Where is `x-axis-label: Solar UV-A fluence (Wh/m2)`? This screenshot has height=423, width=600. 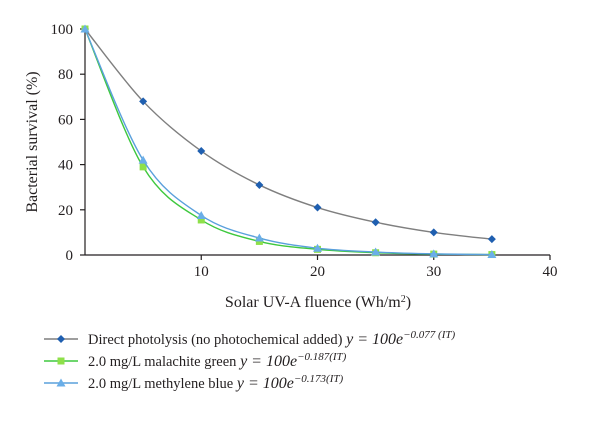 x-axis-label: Solar UV-A fluence (Wh/m2) is located at coordinates (318, 303).